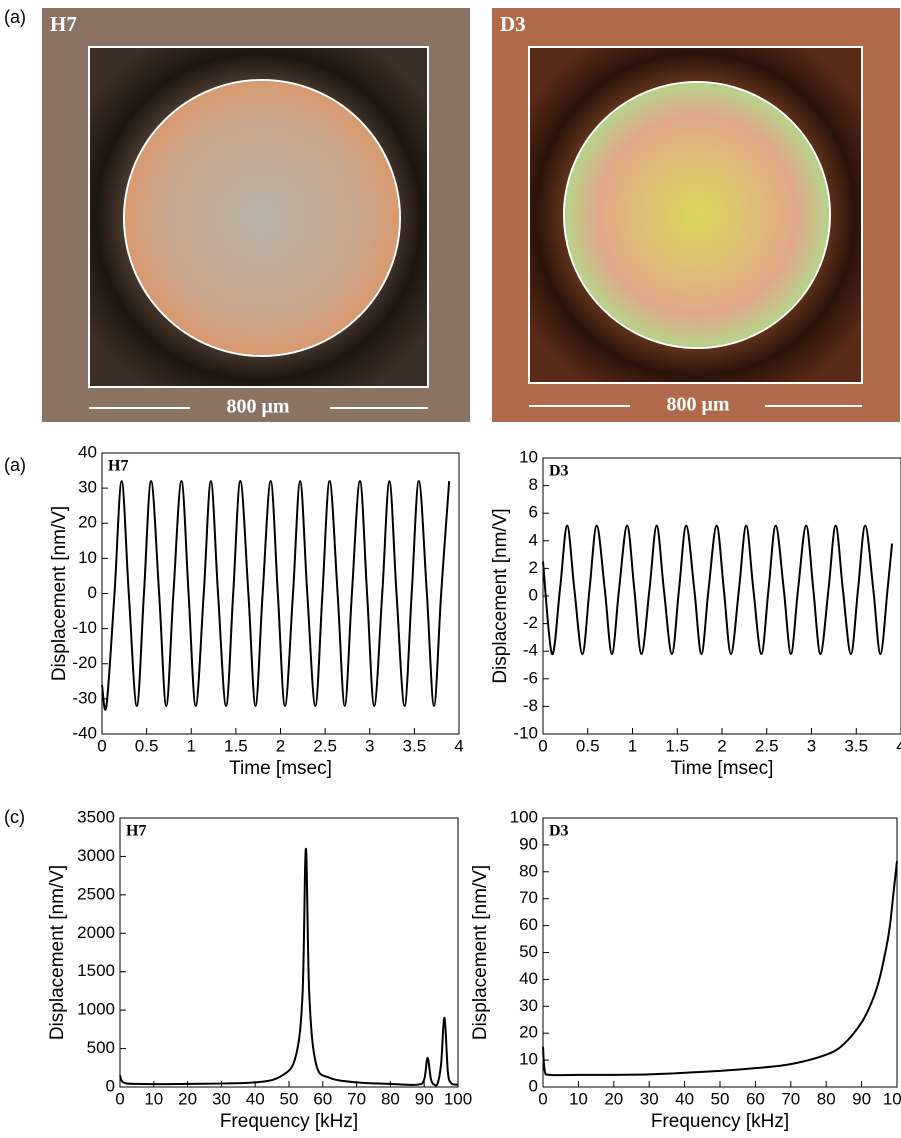  Describe the element at coordinates (524, 816) in the screenshot. I see `y-tick-label: 100` at that location.